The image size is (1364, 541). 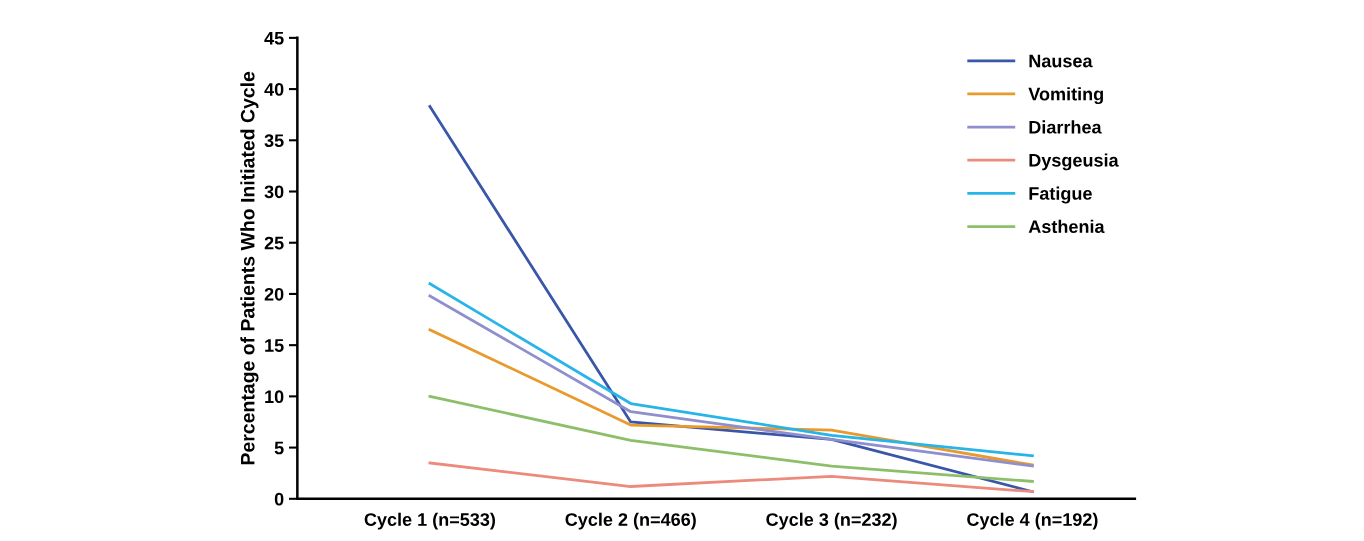 I want to click on x-tick-label: Cycle 2 (n=466), so click(x=630, y=521).